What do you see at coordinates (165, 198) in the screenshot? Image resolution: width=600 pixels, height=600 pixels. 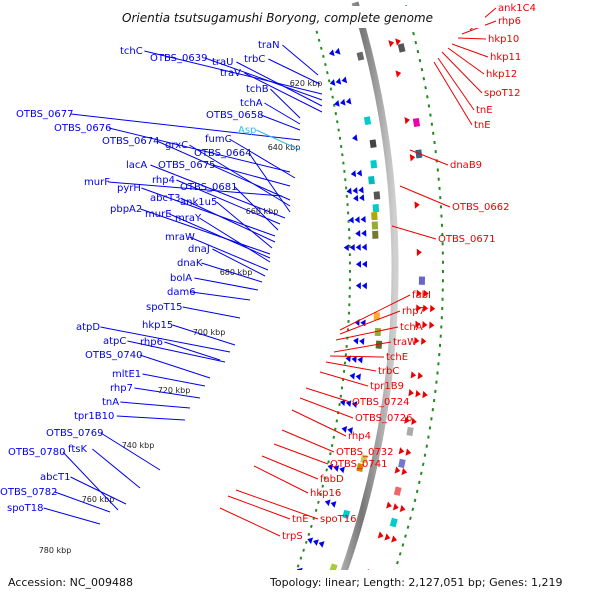 I see `left-gene-label: abcT3` at bounding box center [165, 198].